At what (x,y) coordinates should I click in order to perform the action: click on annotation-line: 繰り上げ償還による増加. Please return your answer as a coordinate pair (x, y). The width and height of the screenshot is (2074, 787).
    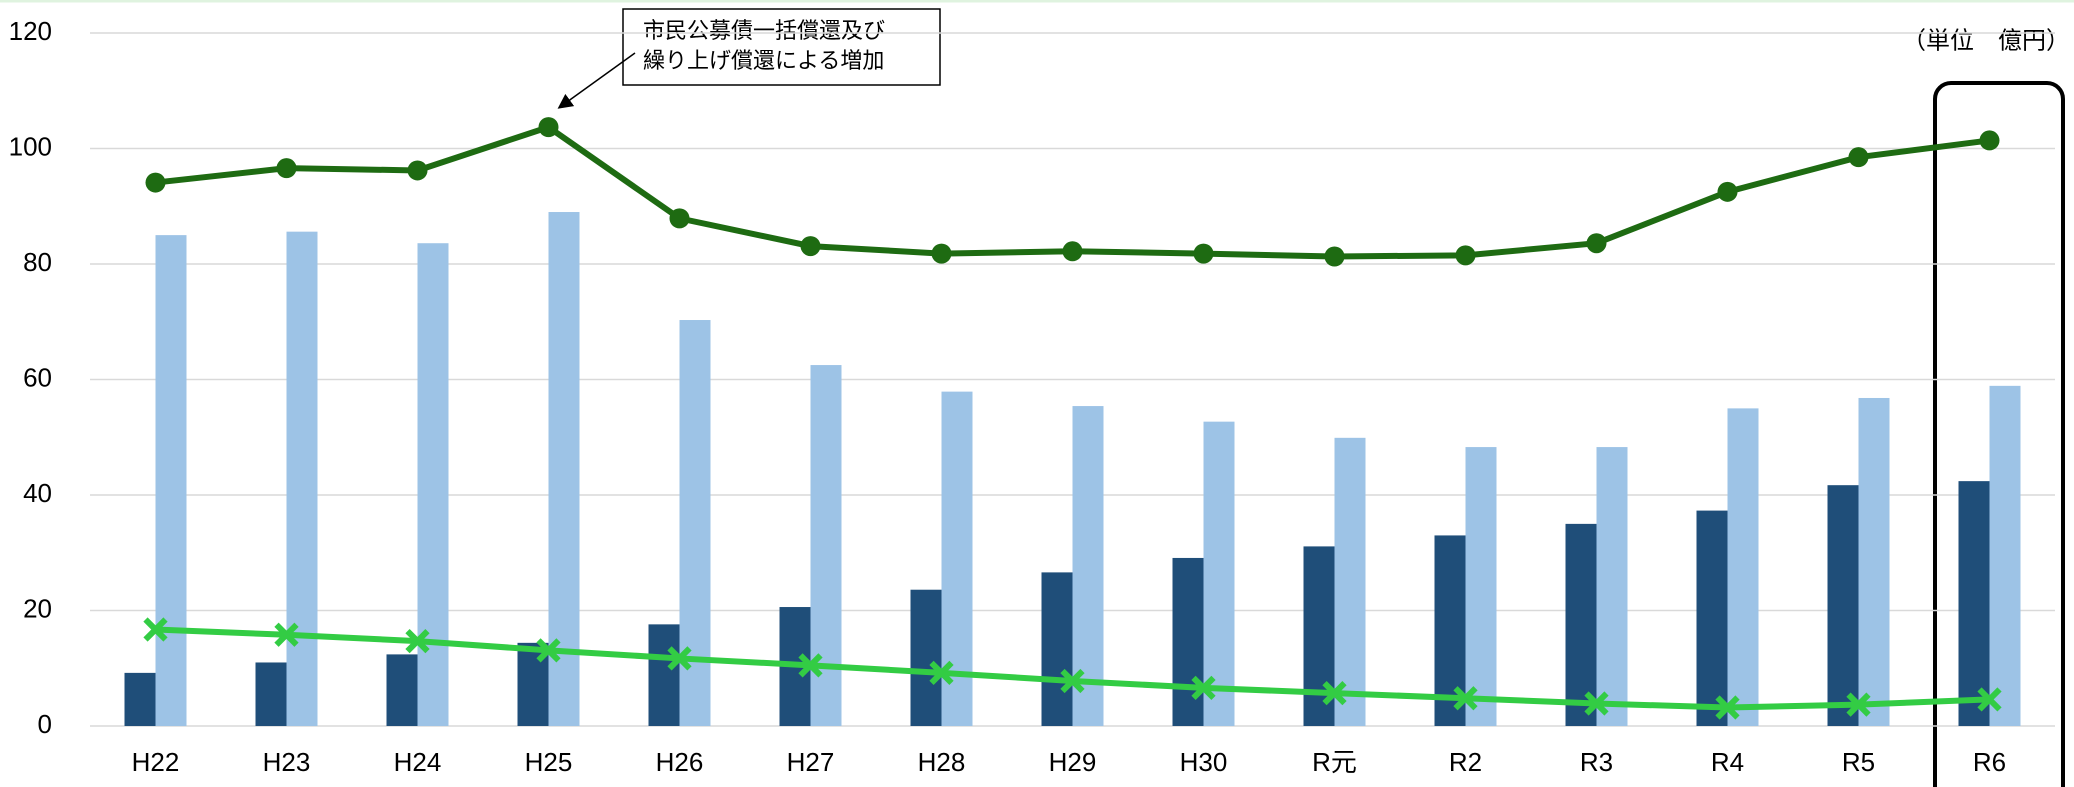
    Looking at the image, I should click on (763, 60).